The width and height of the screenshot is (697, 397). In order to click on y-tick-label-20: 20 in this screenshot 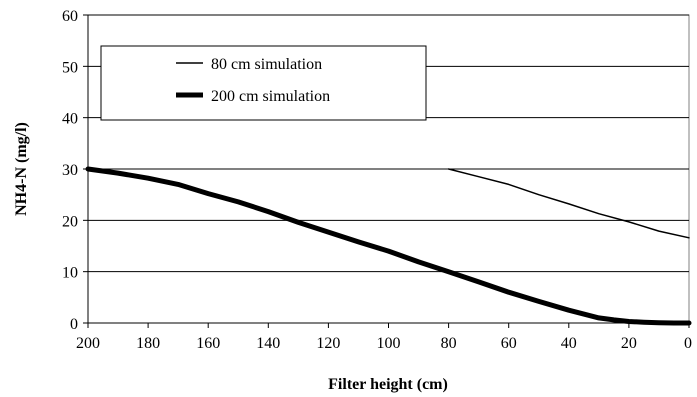, I will do `click(70, 221)`.